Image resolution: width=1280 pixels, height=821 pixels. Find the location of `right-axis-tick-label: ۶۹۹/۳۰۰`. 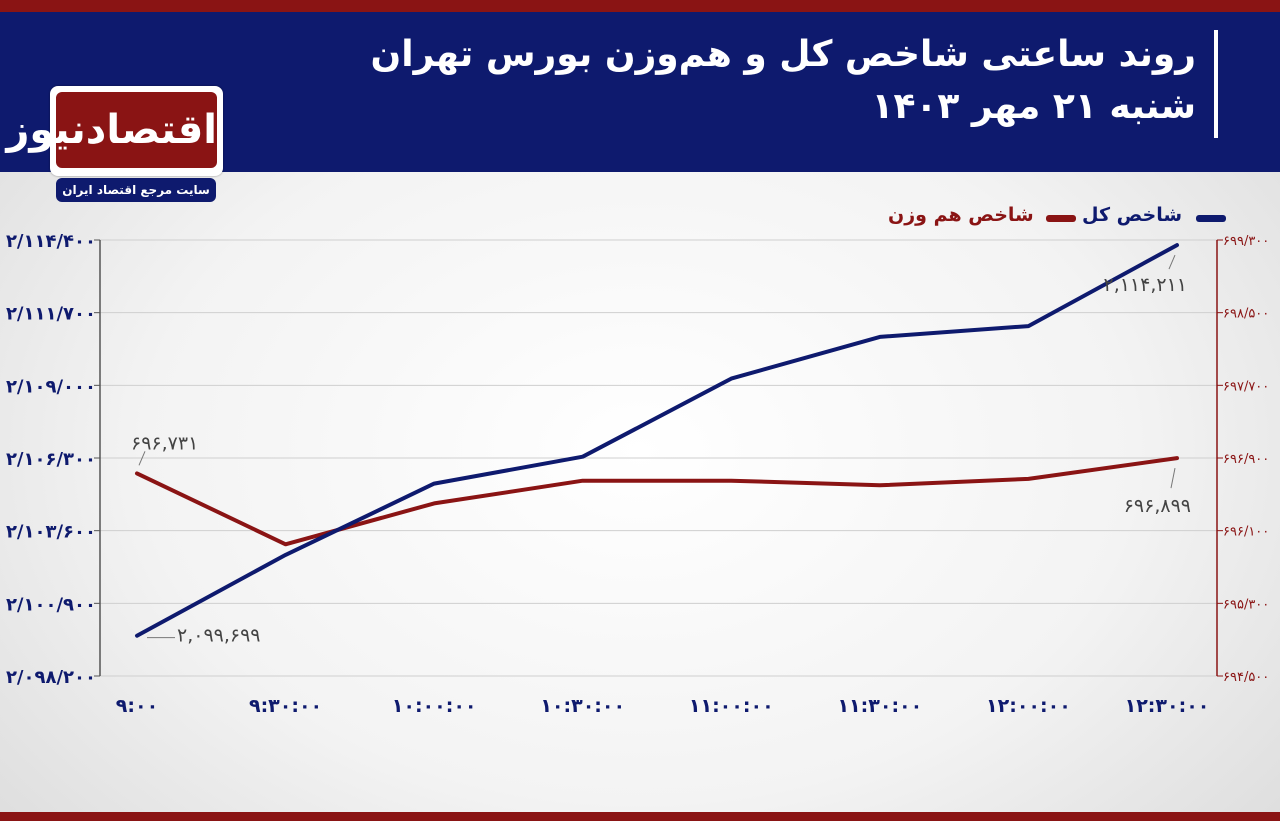

right-axis-tick-label: ۶۹۹/۳۰۰ is located at coordinates (1246, 241).